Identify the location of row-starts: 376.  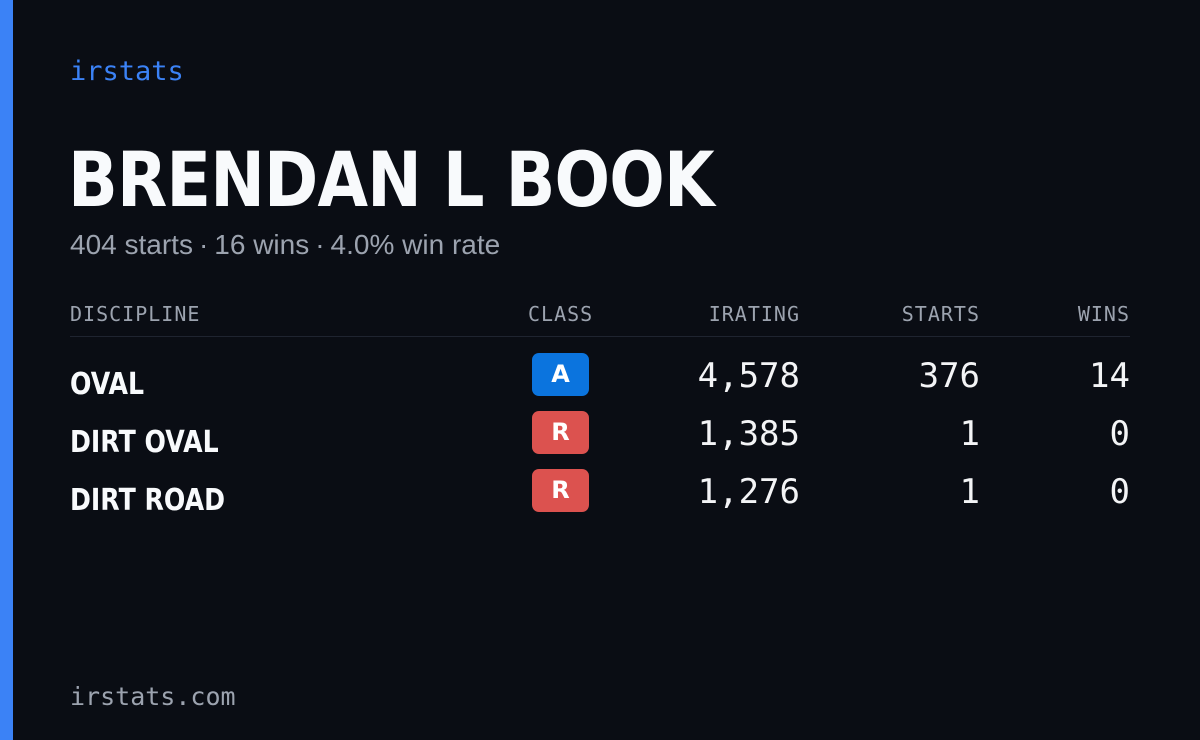
(949, 376).